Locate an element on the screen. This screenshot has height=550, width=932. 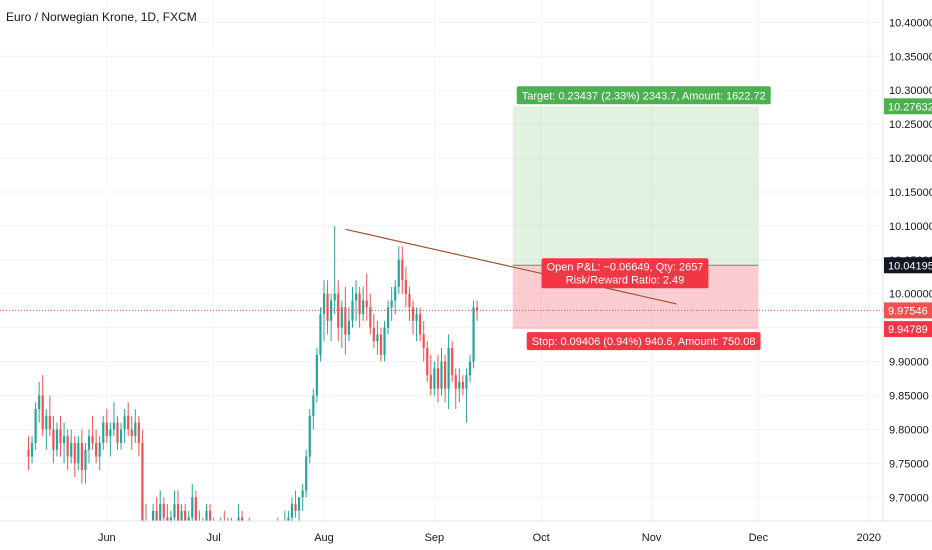
stop-label-bg is located at coordinates (643, 341).